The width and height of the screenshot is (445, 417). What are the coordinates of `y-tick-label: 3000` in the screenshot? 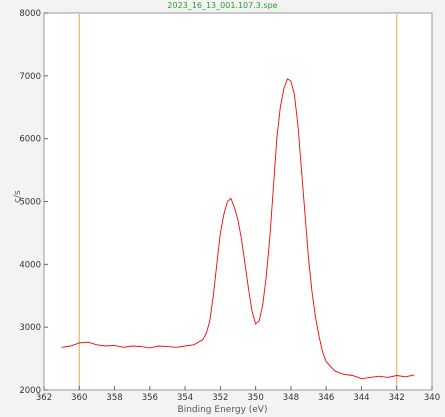 It's located at (30, 328).